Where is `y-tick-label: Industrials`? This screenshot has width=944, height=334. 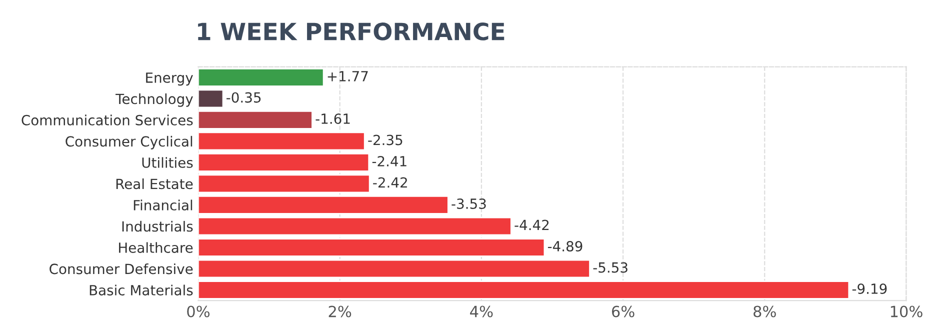 y-tick-label: Industrials is located at coordinates (157, 226).